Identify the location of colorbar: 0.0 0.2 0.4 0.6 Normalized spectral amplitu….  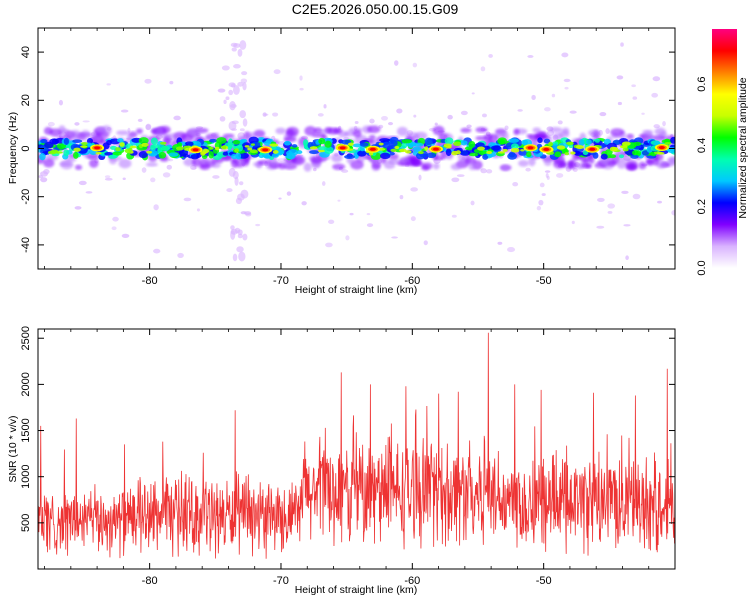
(722, 152).